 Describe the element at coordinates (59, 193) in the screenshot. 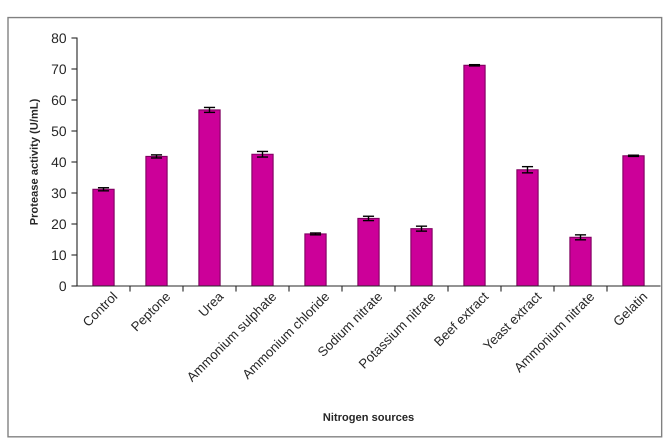

I see `y-tick-label: 30` at that location.